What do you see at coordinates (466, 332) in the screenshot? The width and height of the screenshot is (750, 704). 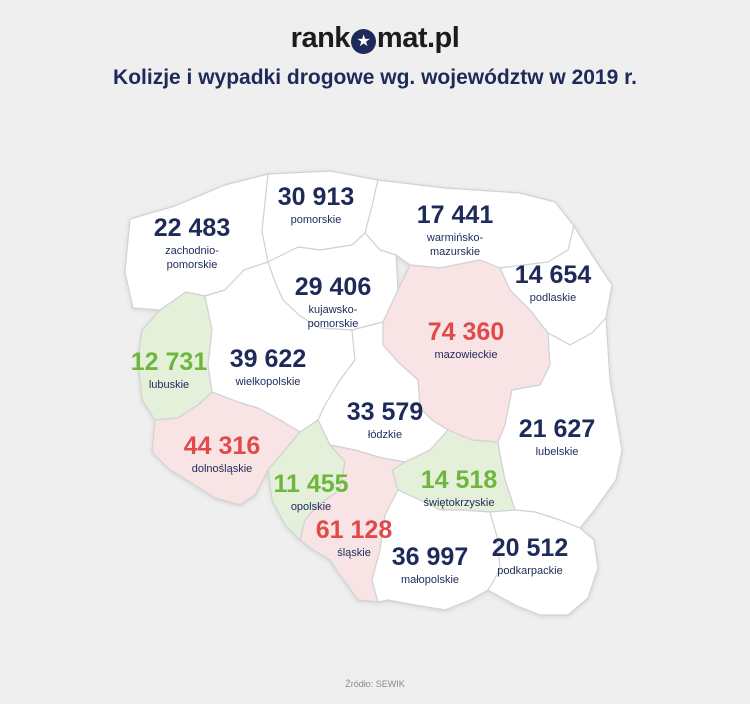 I see `region-value: 74 360` at bounding box center [466, 332].